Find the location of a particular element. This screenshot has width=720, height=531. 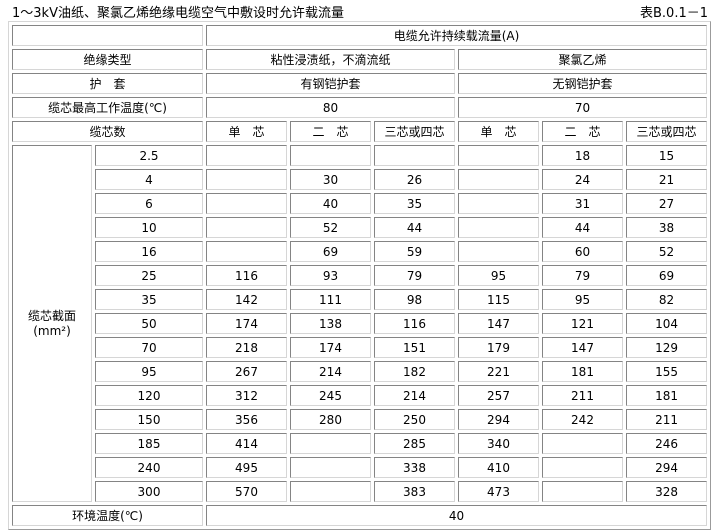

value-cell: 115 is located at coordinates (498, 299).